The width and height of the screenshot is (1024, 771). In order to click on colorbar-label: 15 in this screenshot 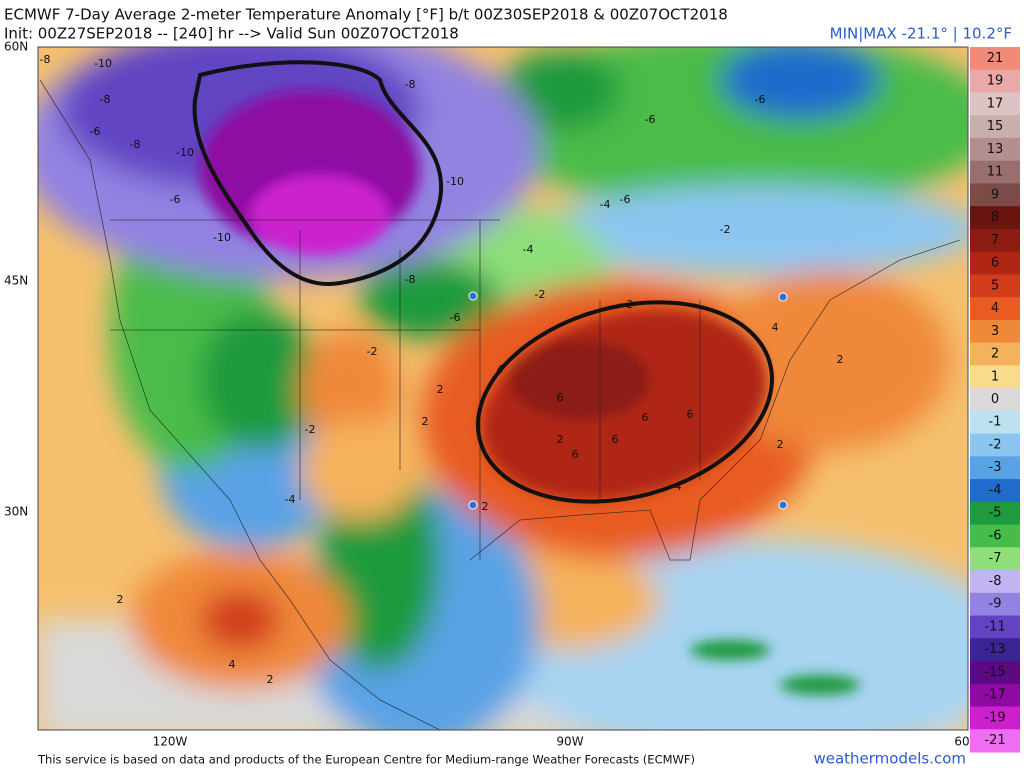, I will do `click(995, 126)`.